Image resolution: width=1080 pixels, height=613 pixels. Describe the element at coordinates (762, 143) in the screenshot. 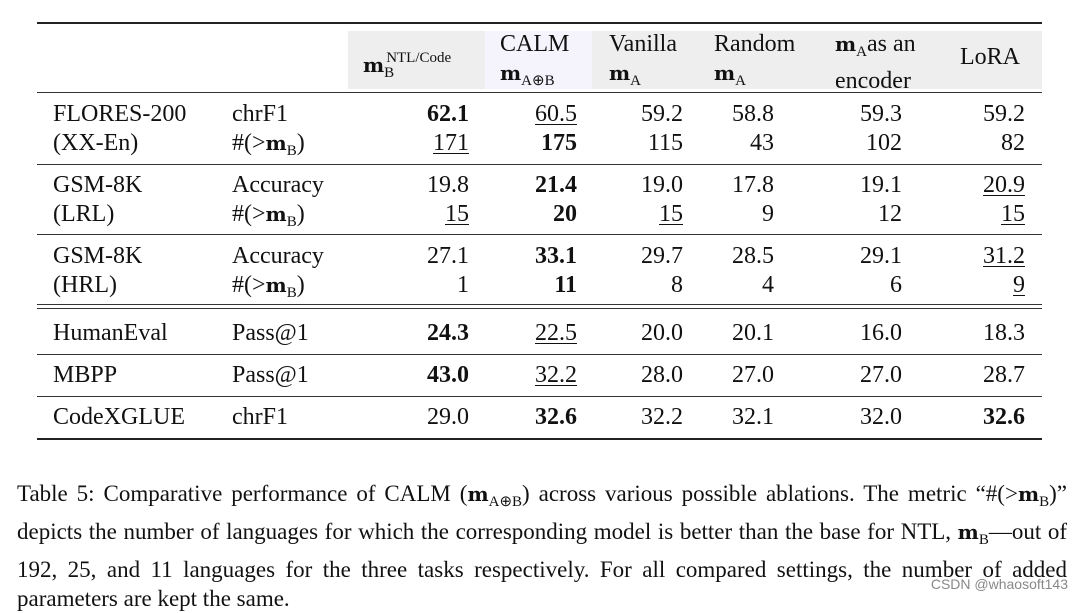

I see `value-cell: 43` at that location.